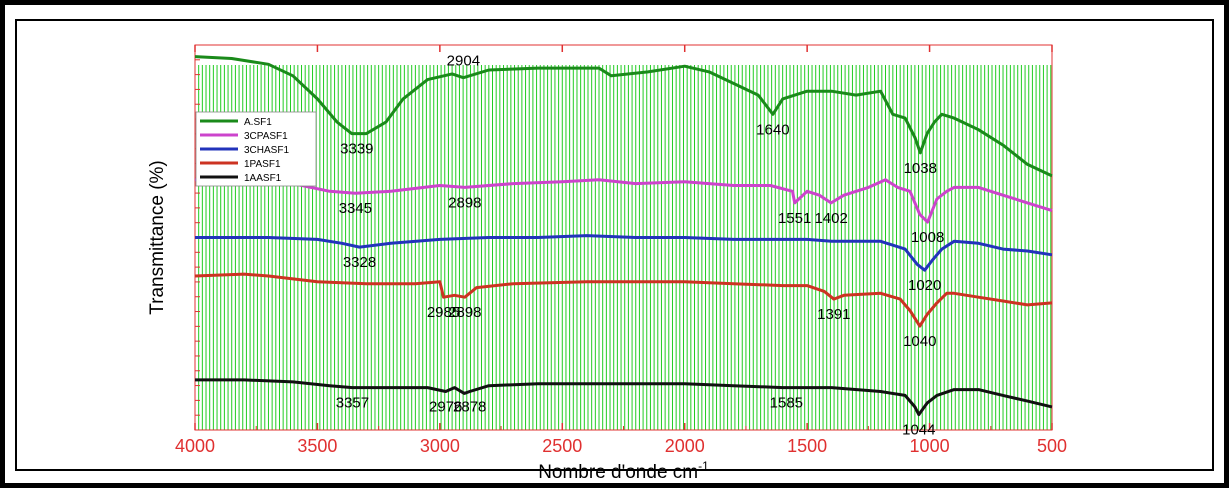 This screenshot has width=1229, height=488. Describe the element at coordinates (356, 149) in the screenshot. I see `peak-label: 3339` at that location.